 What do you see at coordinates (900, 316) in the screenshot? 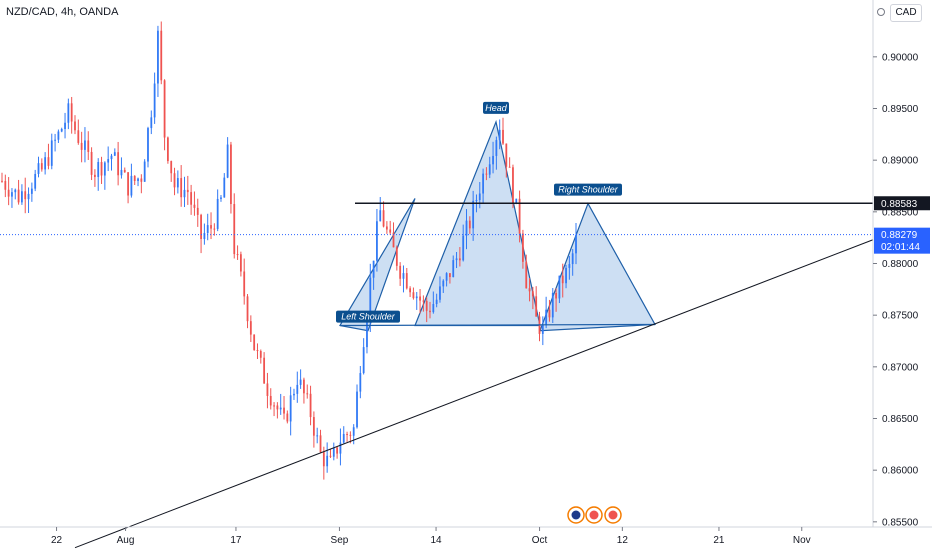
I see `y-tick-label: 0.87500` at bounding box center [900, 316].